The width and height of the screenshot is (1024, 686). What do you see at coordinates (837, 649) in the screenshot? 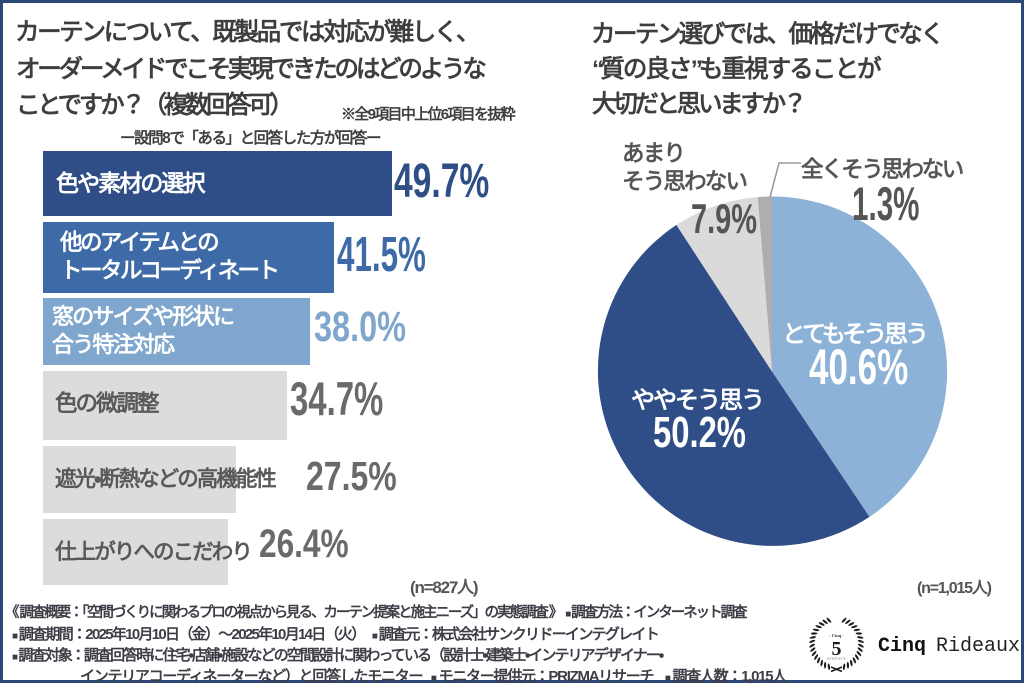
I see `svg-text: 5` at bounding box center [837, 649].